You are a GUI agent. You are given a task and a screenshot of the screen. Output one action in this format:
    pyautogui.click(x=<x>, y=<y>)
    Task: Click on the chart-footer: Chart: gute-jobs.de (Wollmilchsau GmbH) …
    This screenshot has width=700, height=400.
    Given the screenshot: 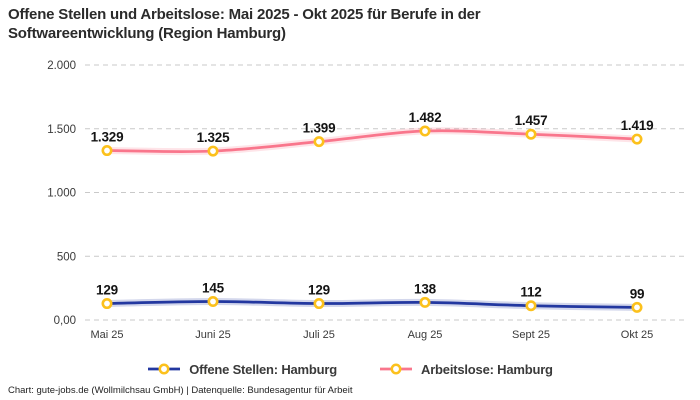 What is the action you would take?
    pyautogui.click(x=180, y=390)
    